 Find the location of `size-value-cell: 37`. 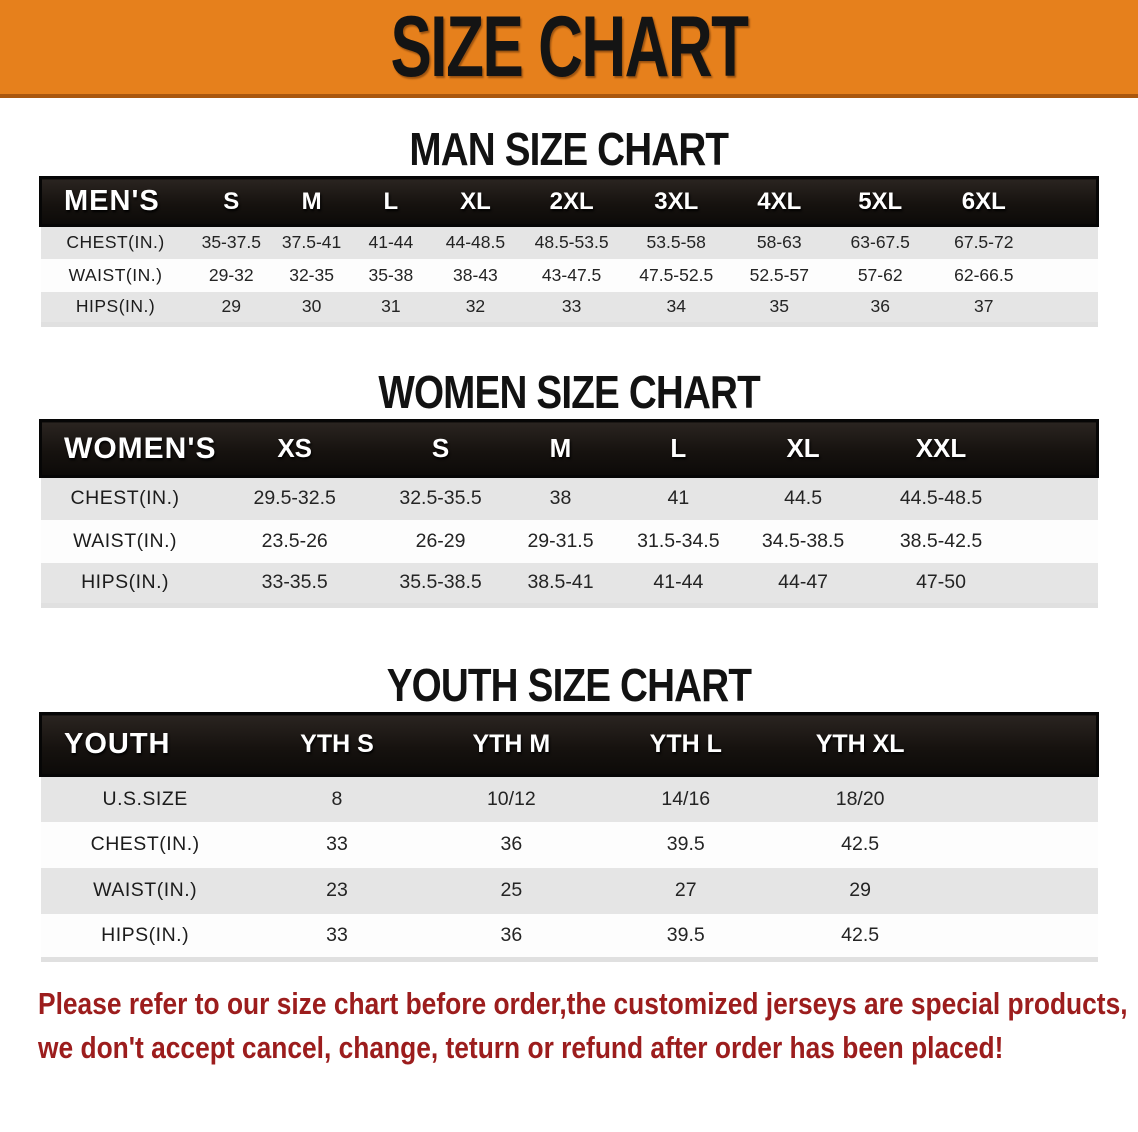

size-value-cell: 37 is located at coordinates (984, 306).